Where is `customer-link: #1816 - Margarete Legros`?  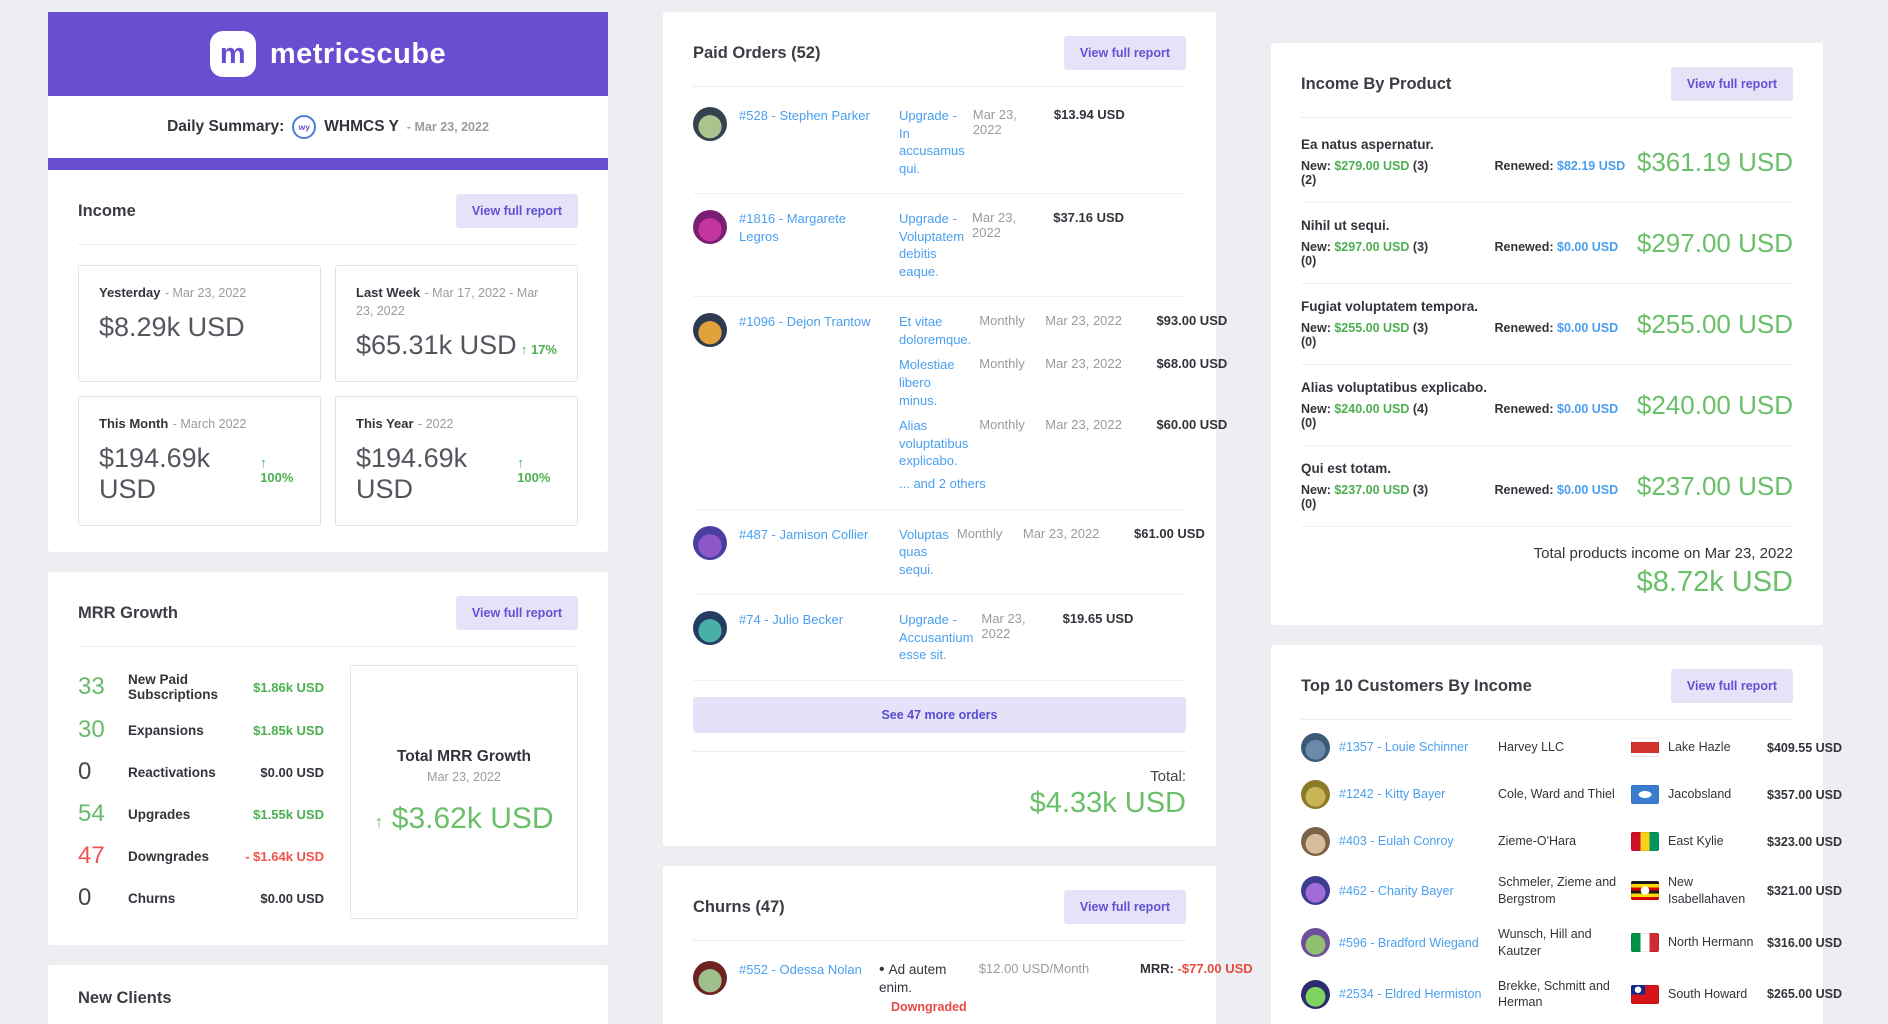
customer-link: #1816 - Margarete Legros is located at coordinates (792, 227).